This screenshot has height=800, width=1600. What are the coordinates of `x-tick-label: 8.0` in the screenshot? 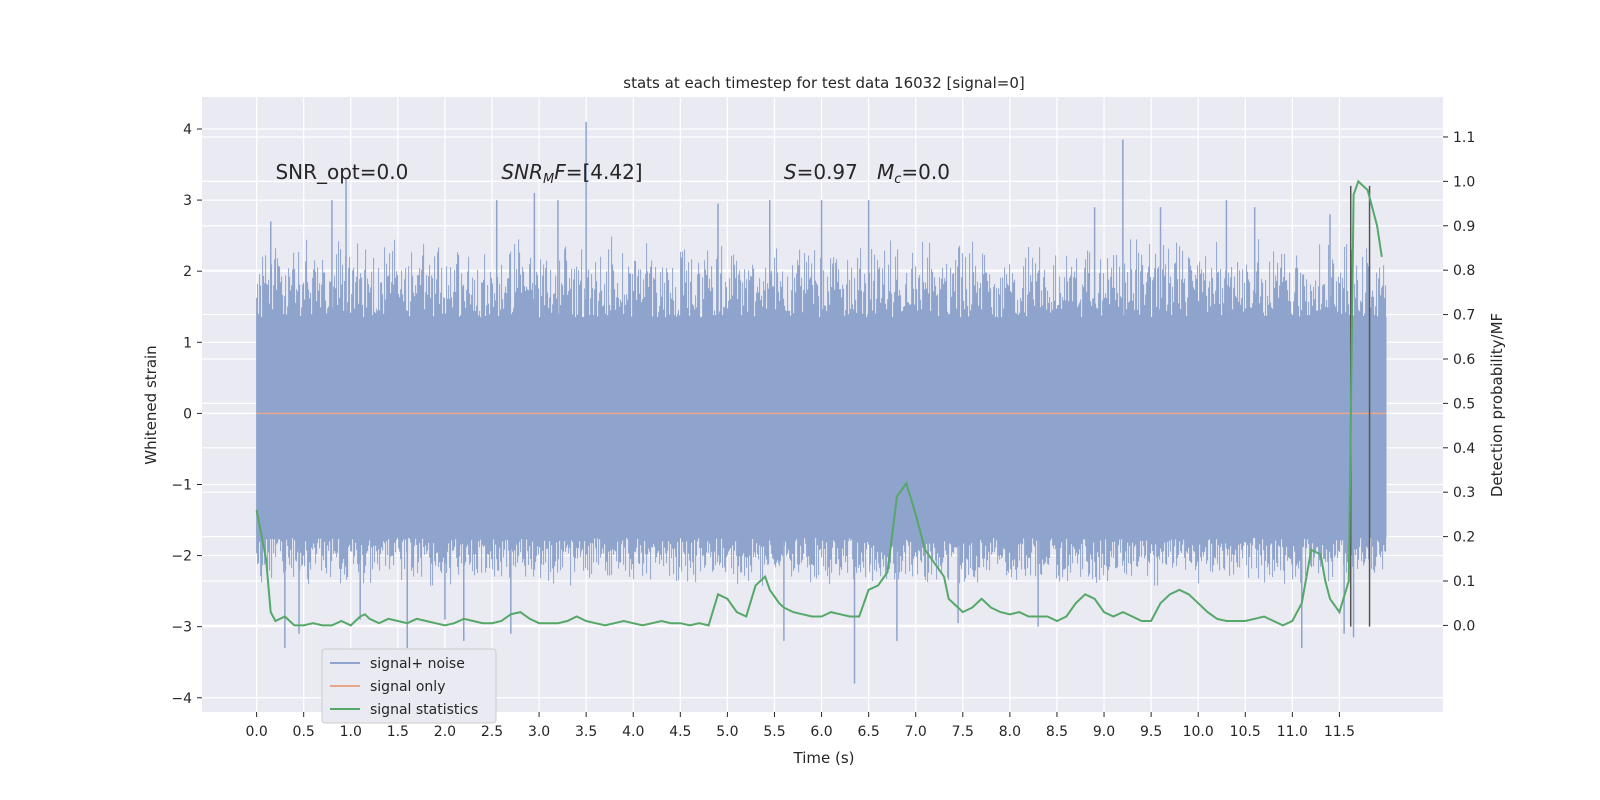 It's located at (1010, 732).